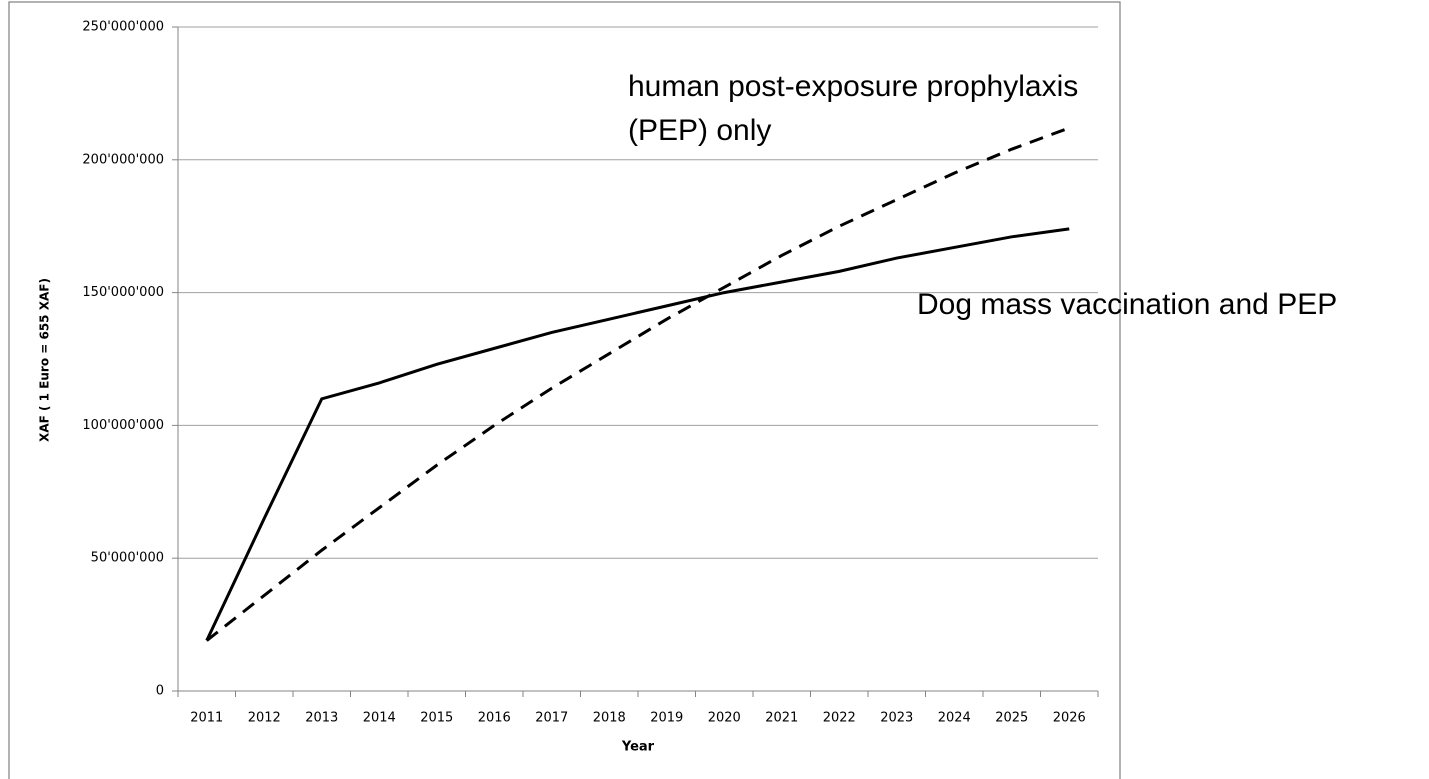  What do you see at coordinates (321, 718) in the screenshot?
I see `x-tick-label: 2013` at bounding box center [321, 718].